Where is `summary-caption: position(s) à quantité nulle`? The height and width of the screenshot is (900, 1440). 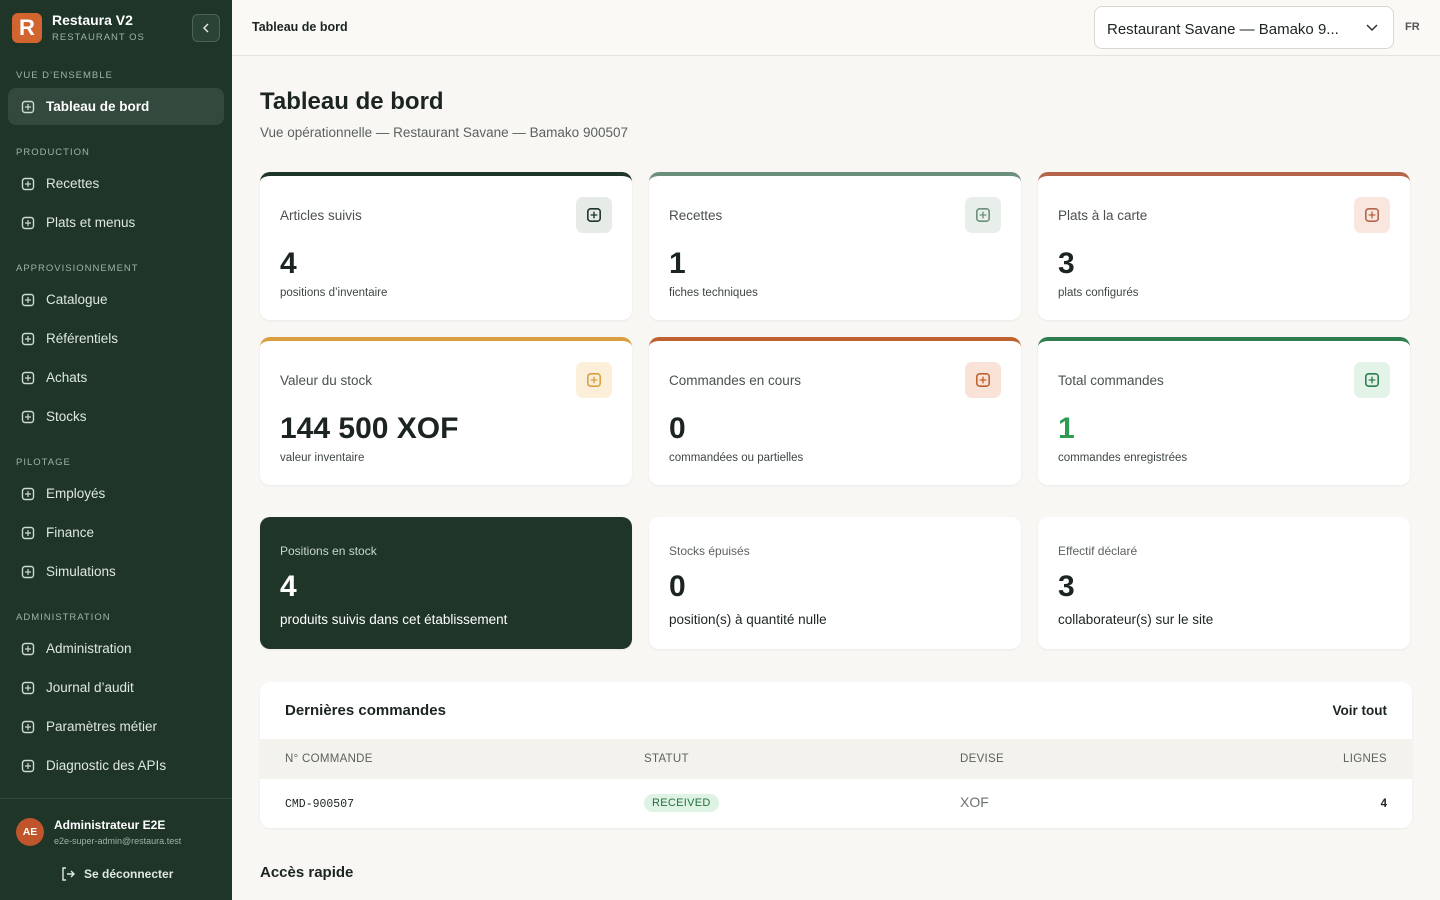 summary-caption: position(s) à quantité nulle is located at coordinates (748, 619).